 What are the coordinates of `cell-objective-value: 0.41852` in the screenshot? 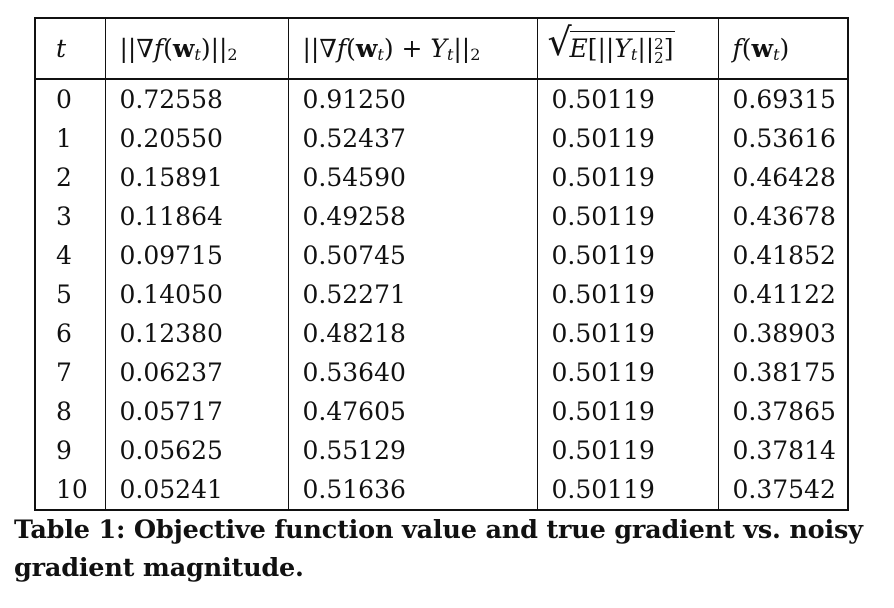 It's located at (783, 255).